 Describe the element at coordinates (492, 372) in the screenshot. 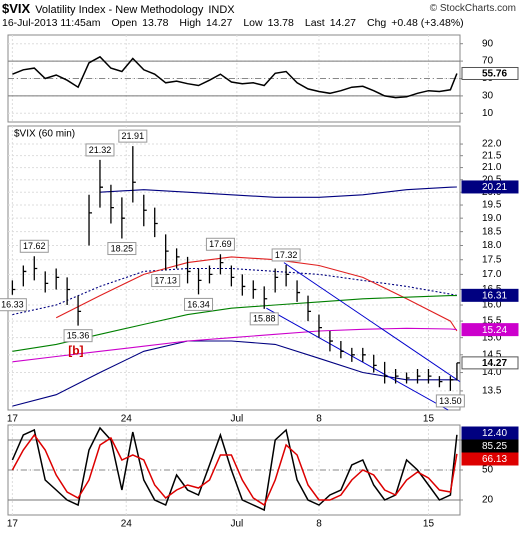

I see `y-tick-label: 14.0` at that location.